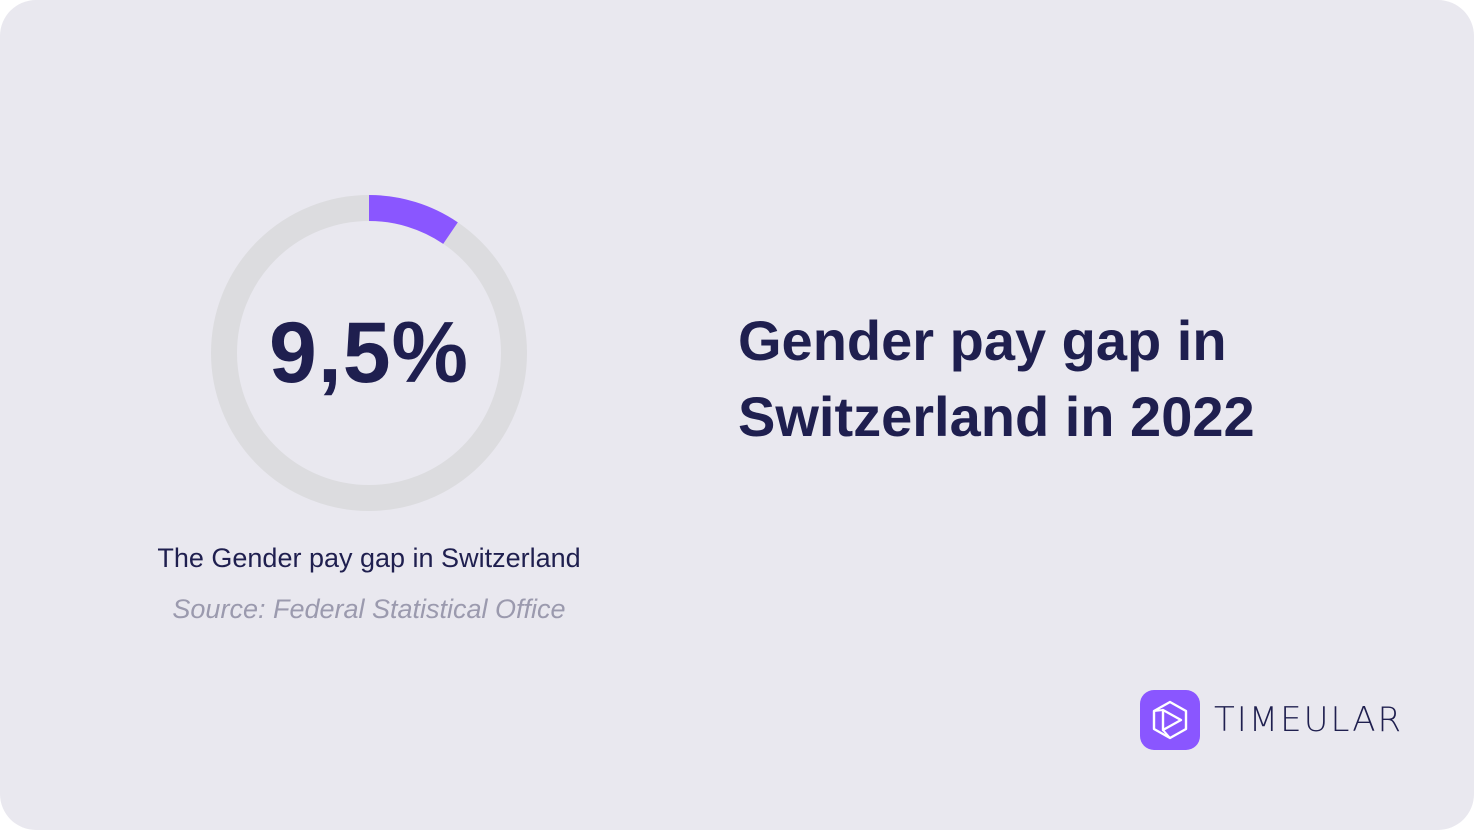 Image resolution: width=1474 pixels, height=830 pixels. What do you see at coordinates (1058, 379) in the screenshot?
I see `page-title: Gender pay gap in Switzerland in 2022` at bounding box center [1058, 379].